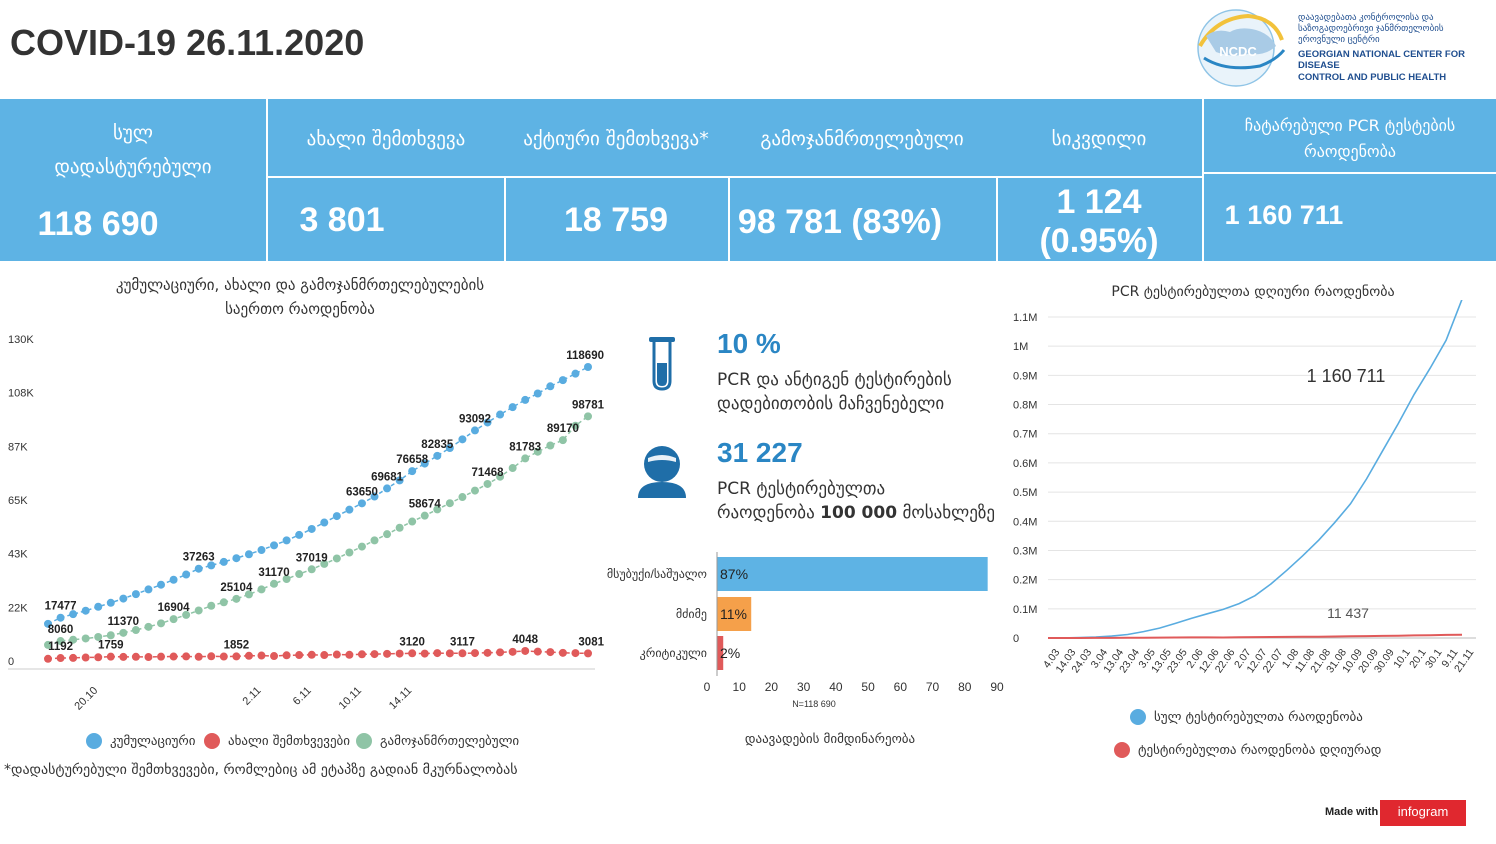 Image resolution: width=1496 pixels, height=844 pixels. What do you see at coordinates (1241, 48) in the screenshot?
I see `ncdc-globe-icon: NCDC` at bounding box center [1241, 48].